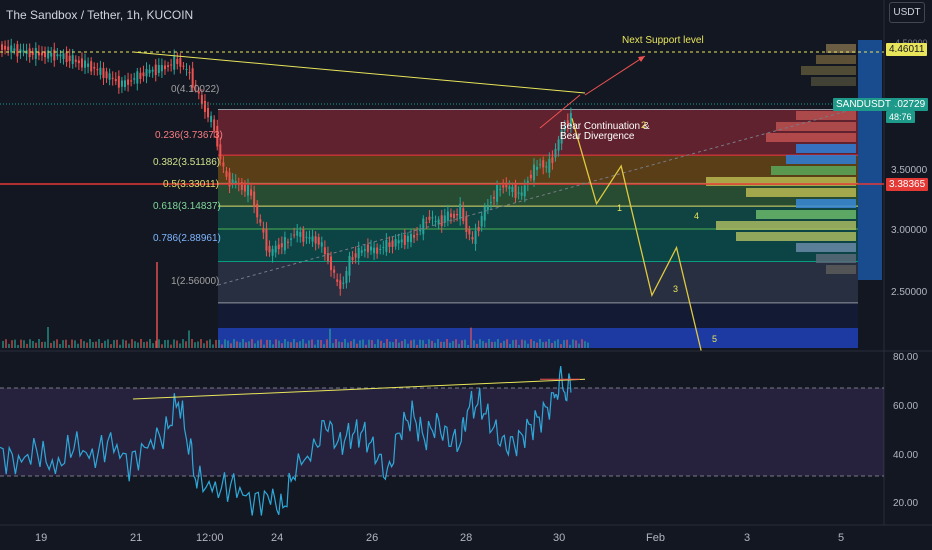 This screenshot has height=550, width=932. What do you see at coordinates (841, 538) in the screenshot?
I see `time-tick: 5` at bounding box center [841, 538].